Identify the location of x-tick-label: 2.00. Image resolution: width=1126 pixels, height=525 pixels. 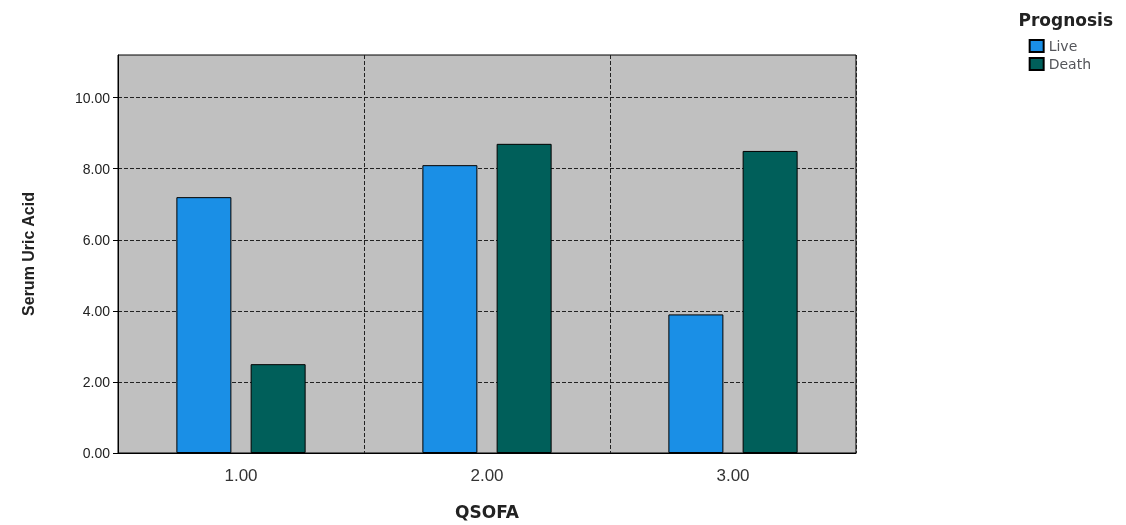
(487, 475).